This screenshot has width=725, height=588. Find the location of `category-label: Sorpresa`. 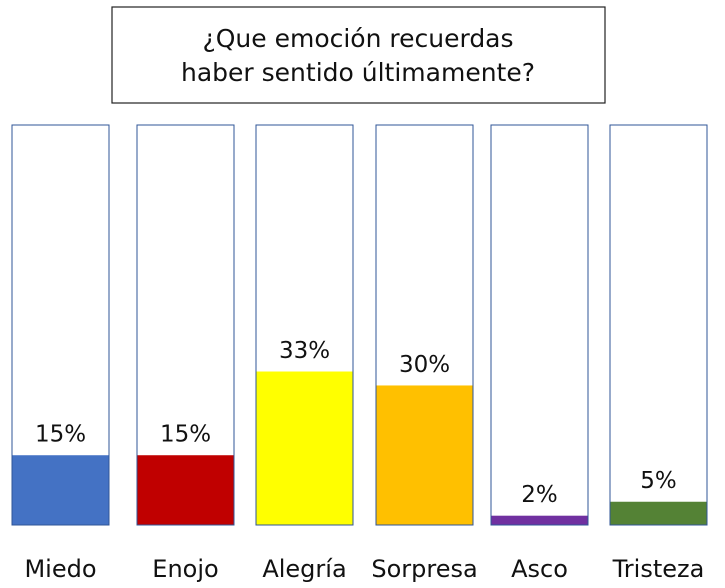

category-label: Sorpresa is located at coordinates (424, 569).